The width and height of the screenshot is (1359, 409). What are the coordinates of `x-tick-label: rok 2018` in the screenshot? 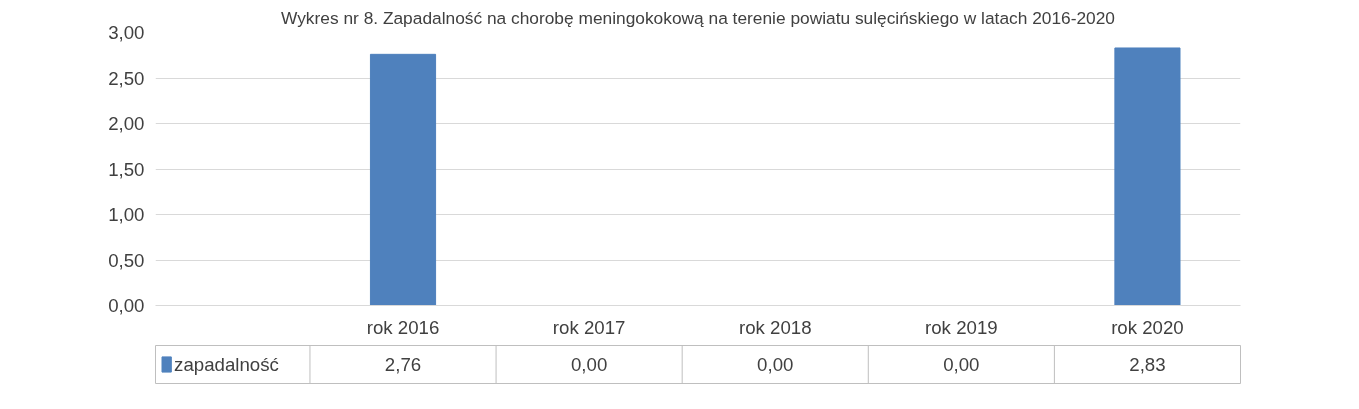 It's located at (775, 327).